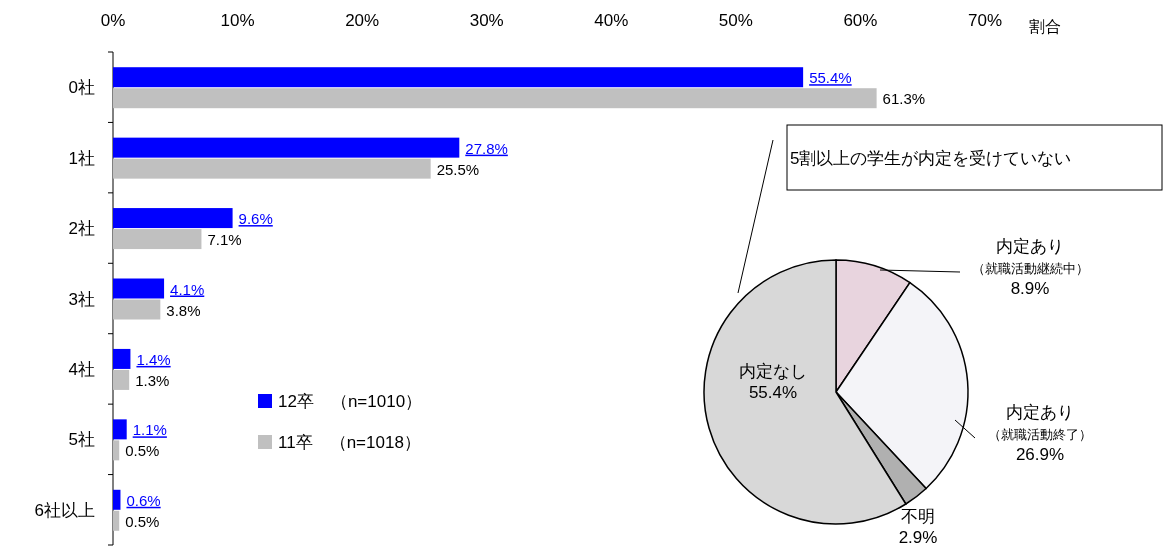 Image resolution: width=1164 pixels, height=548 pixels. What do you see at coordinates (81, 229) in the screenshot?
I see `y-tick-label: 2社` at bounding box center [81, 229].